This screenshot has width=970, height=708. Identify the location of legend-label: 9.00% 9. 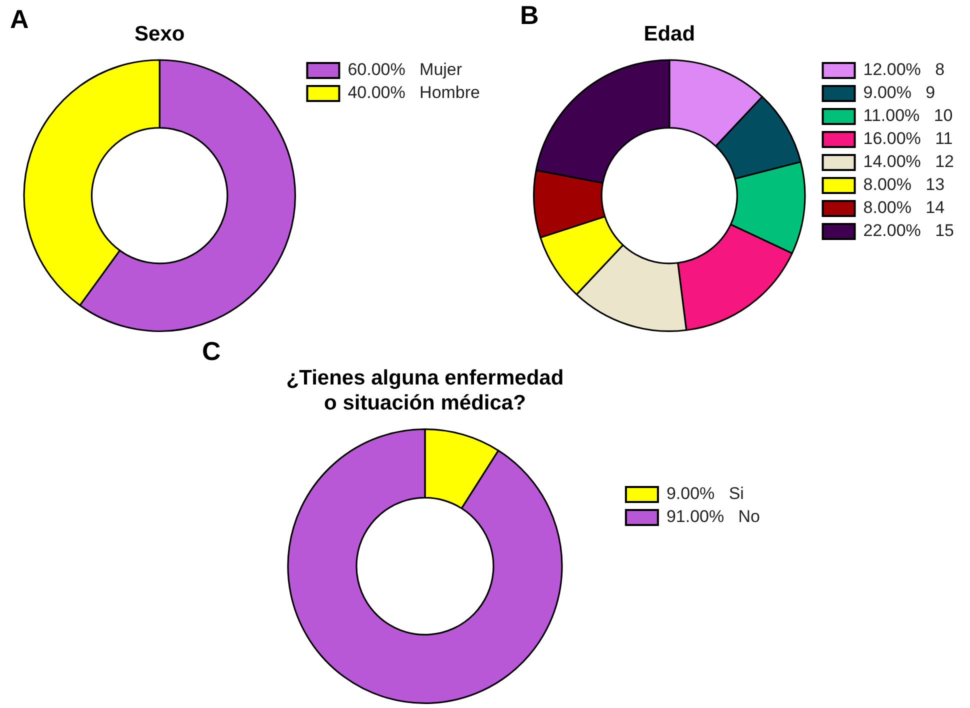
(899, 92).